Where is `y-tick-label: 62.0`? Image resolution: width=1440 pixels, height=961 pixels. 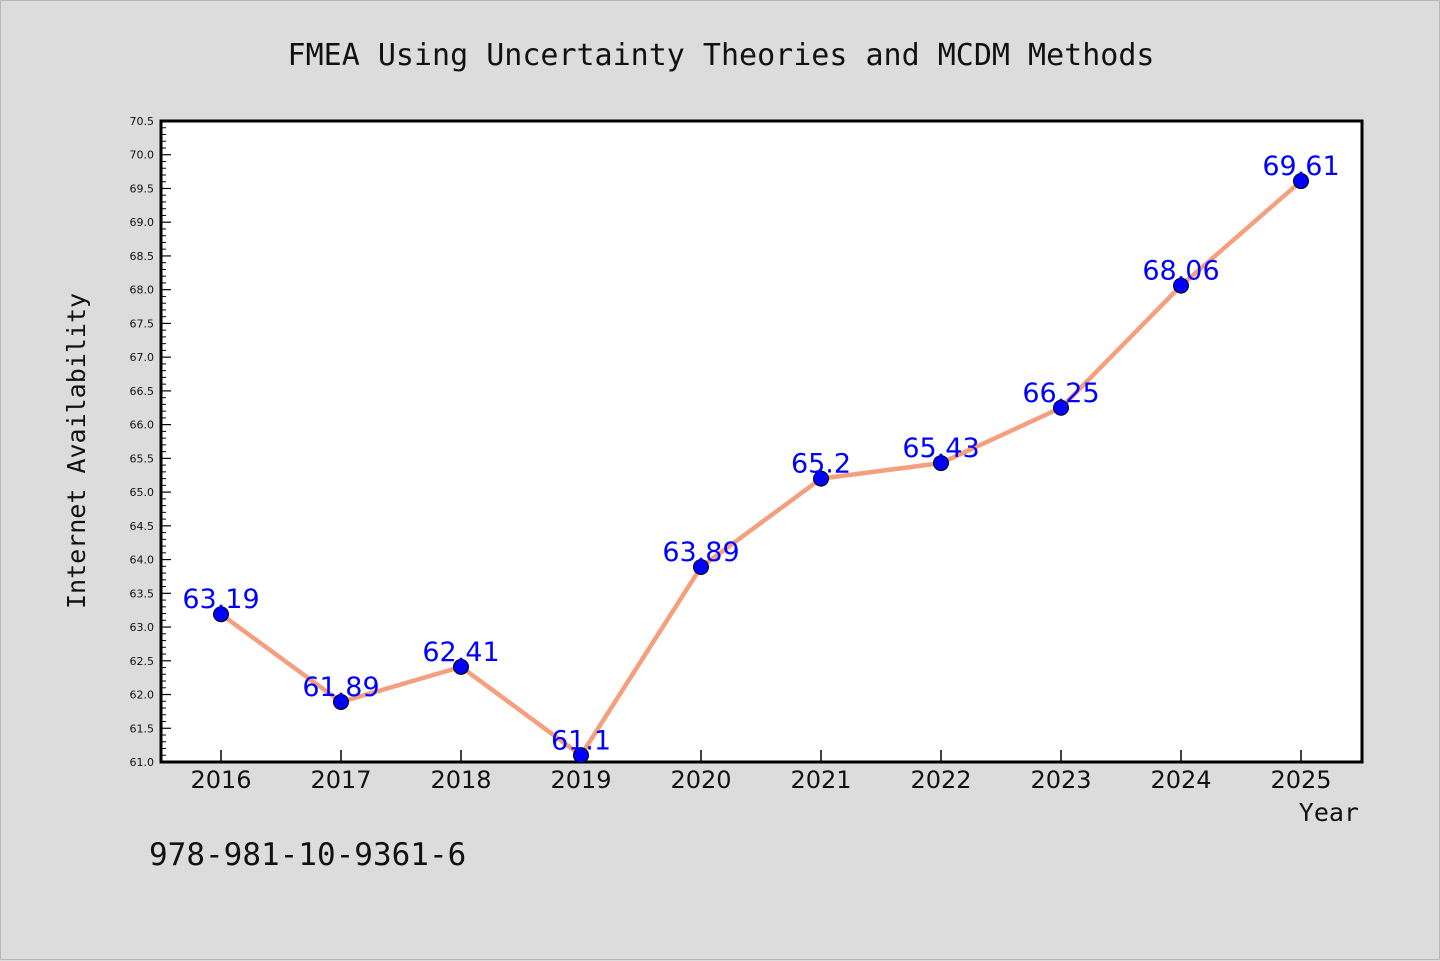 y-tick-label: 62.0 is located at coordinates (142, 695).